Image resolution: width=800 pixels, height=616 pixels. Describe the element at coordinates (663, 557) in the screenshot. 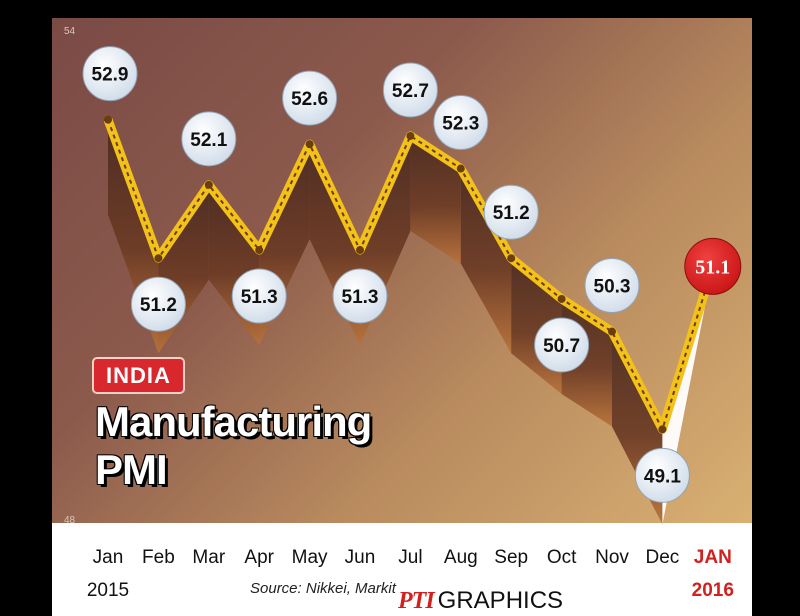

I see `x-tick-label: Dec` at that location.